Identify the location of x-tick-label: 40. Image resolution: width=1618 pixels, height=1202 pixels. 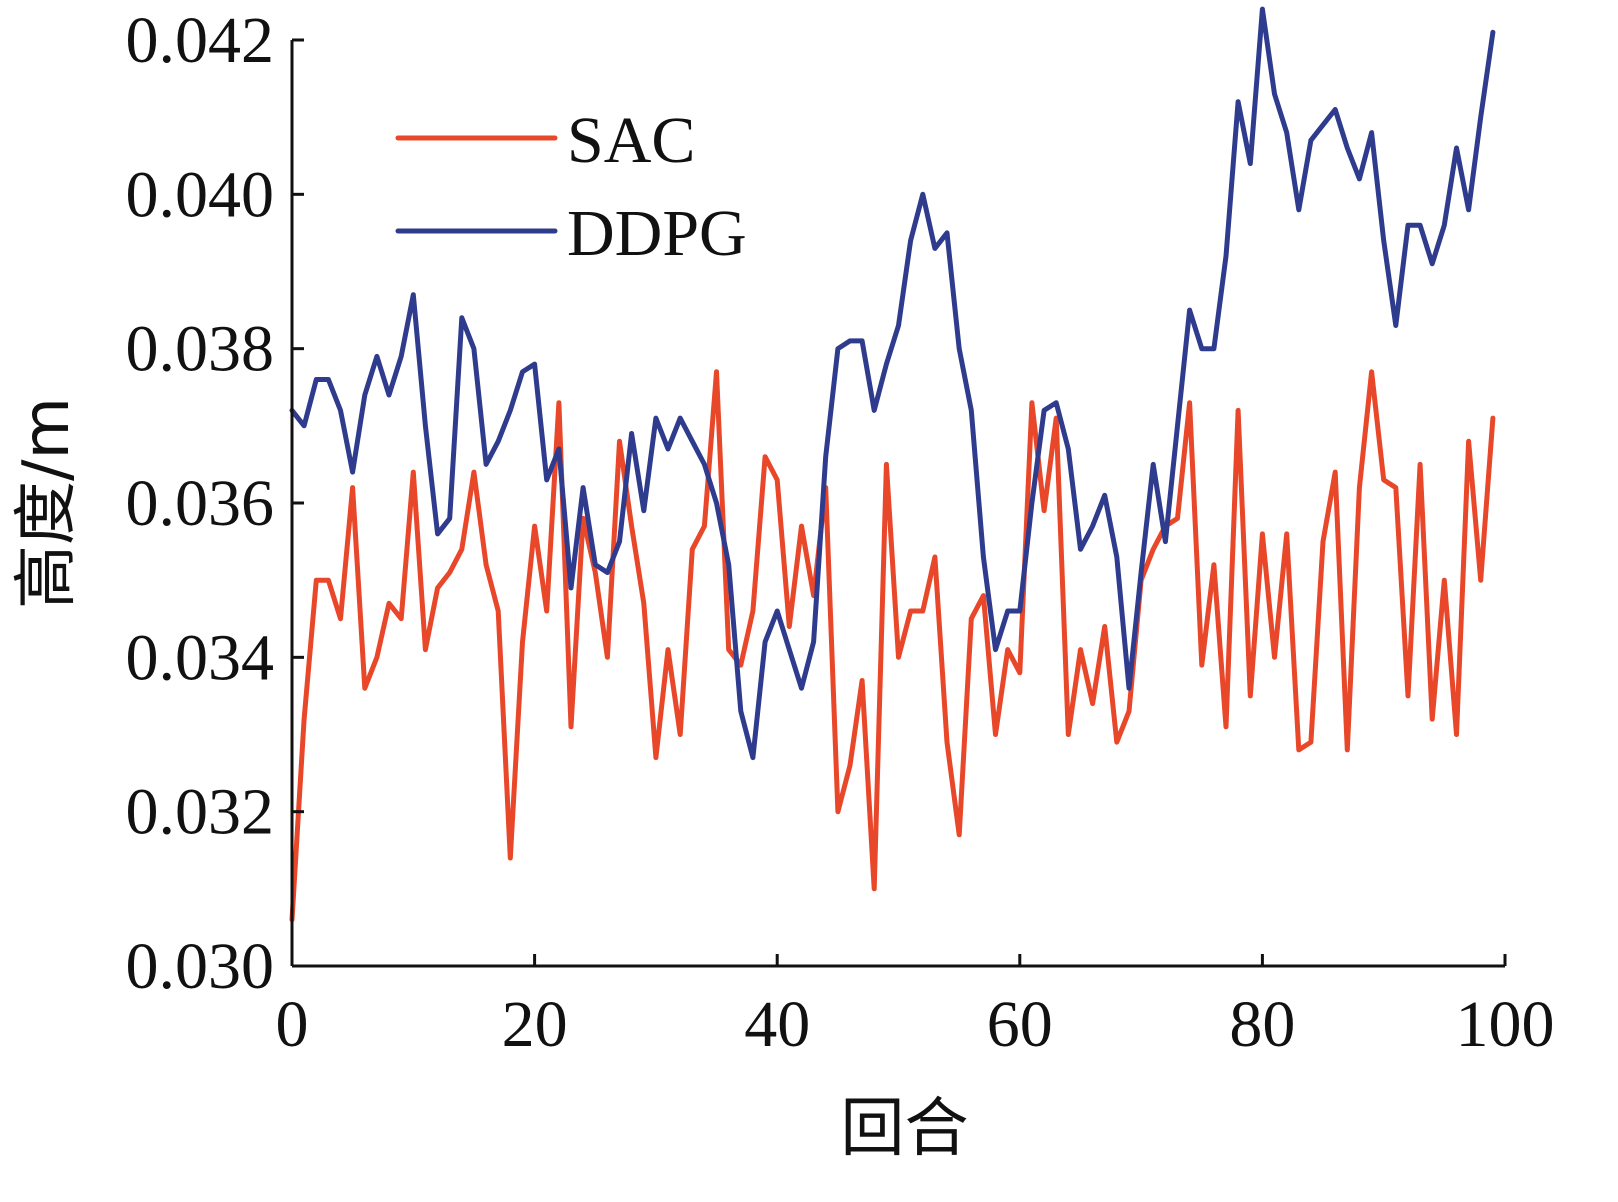
(777, 1024).